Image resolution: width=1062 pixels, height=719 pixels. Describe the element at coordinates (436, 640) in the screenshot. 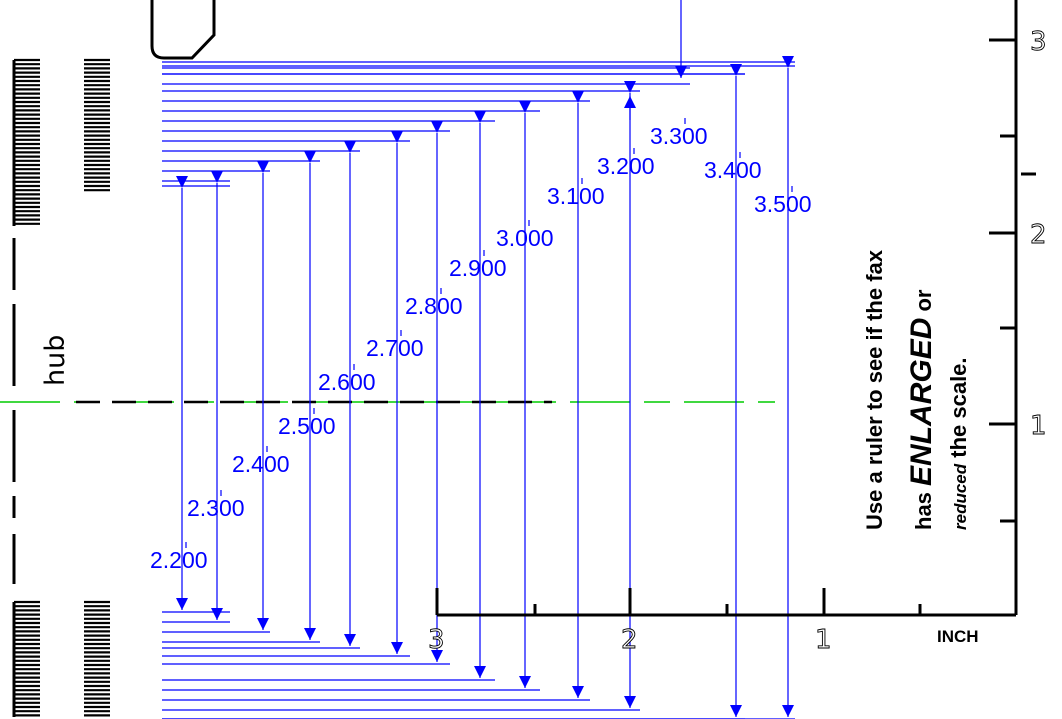

I see `h-ruler-num-3: 3` at that location.